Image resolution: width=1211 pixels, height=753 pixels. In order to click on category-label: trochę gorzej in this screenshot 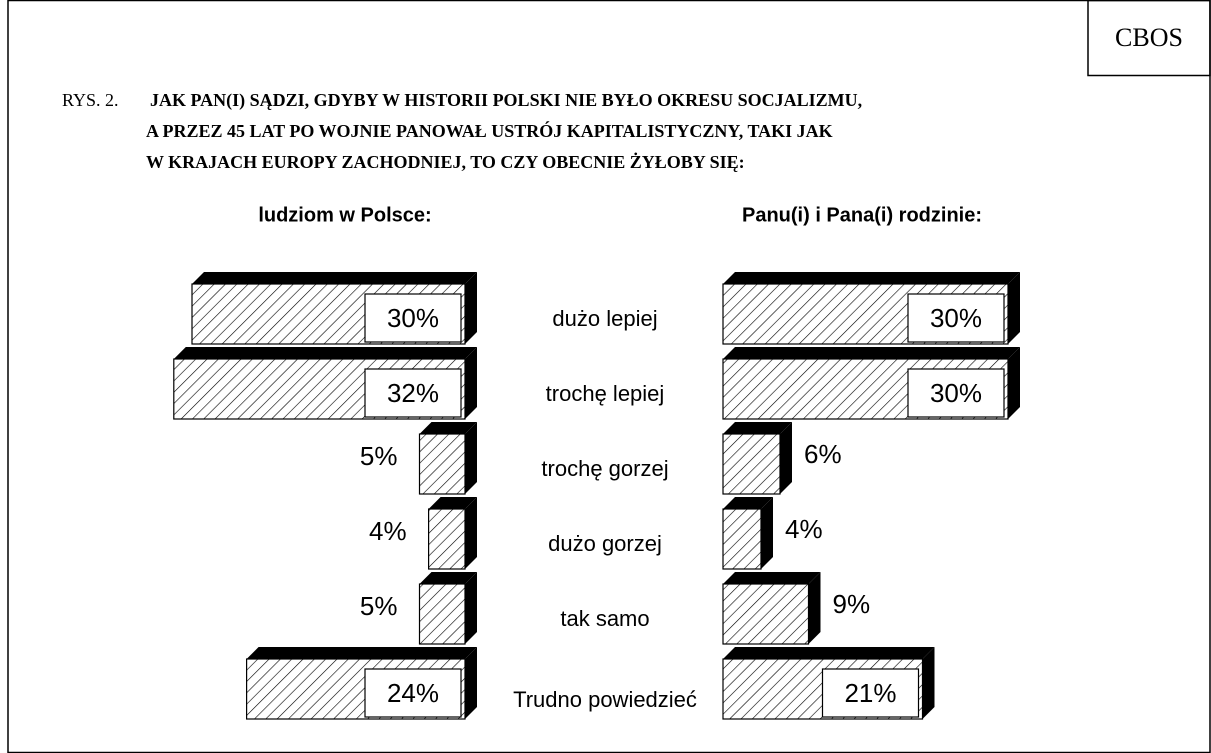, I will do `click(604, 468)`.